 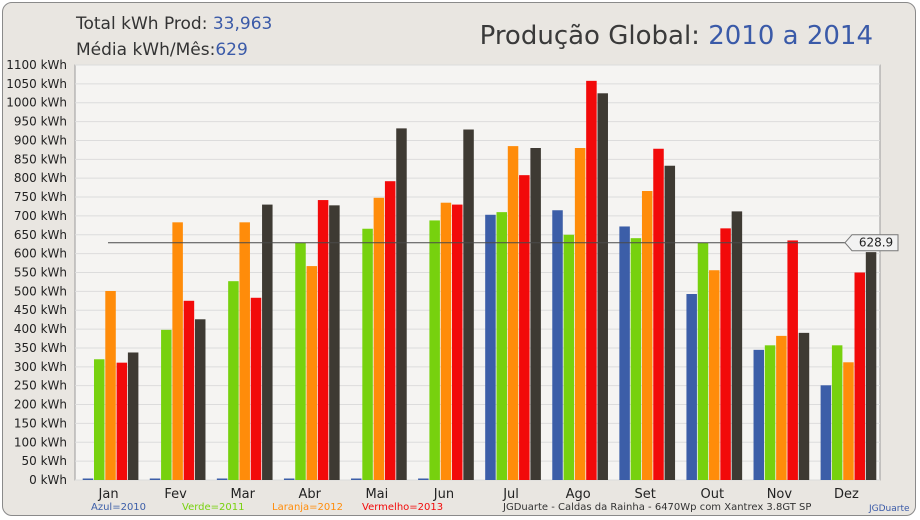 I want to click on x-tick-label: Abr, so click(x=310, y=494).